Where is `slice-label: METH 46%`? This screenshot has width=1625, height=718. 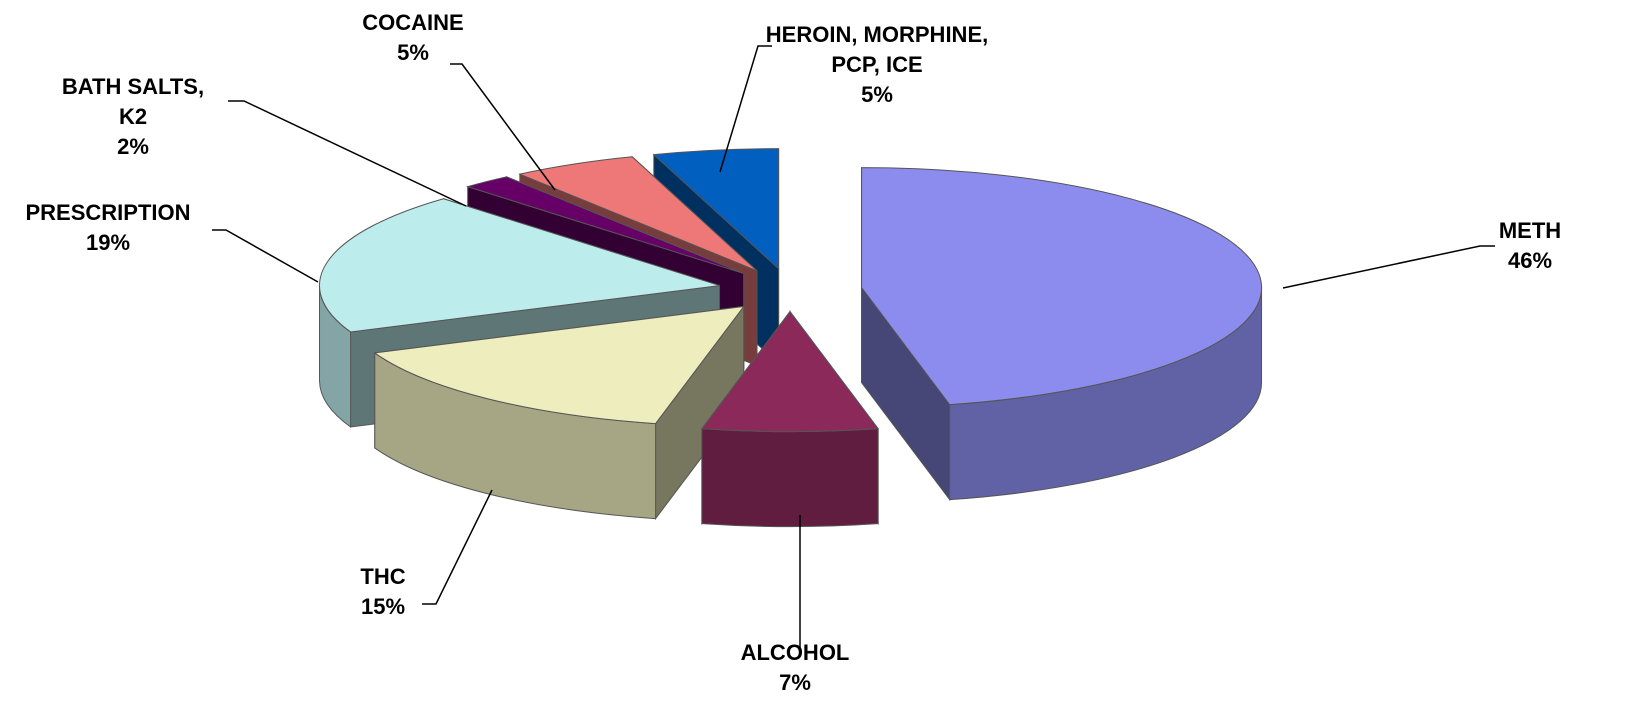 slice-label: METH 46% is located at coordinates (1530, 246).